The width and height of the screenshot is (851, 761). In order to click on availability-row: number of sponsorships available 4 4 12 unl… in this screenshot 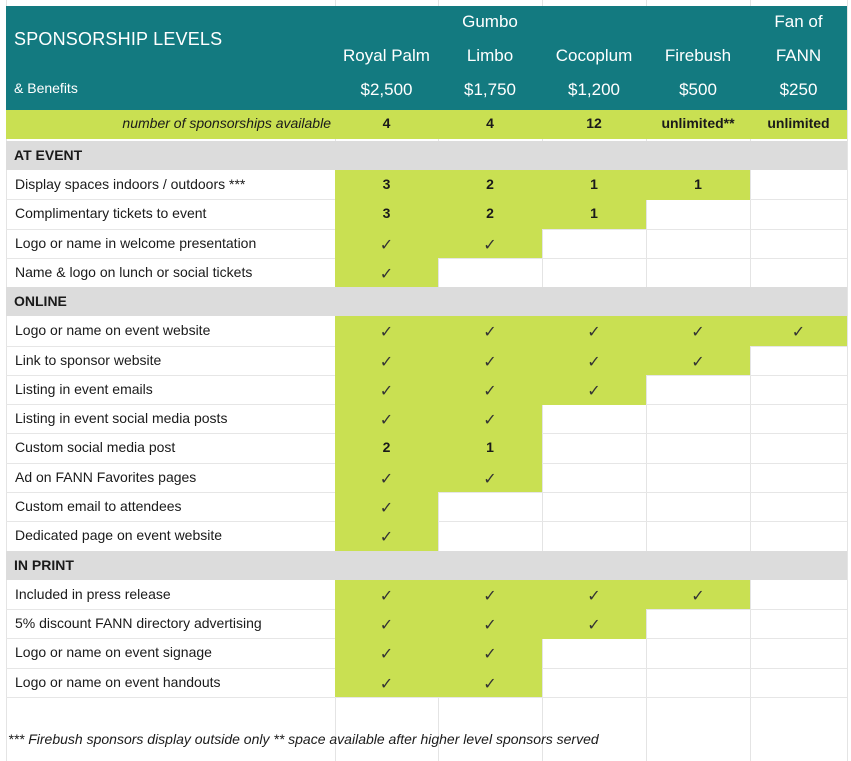, I will do `click(426, 124)`.